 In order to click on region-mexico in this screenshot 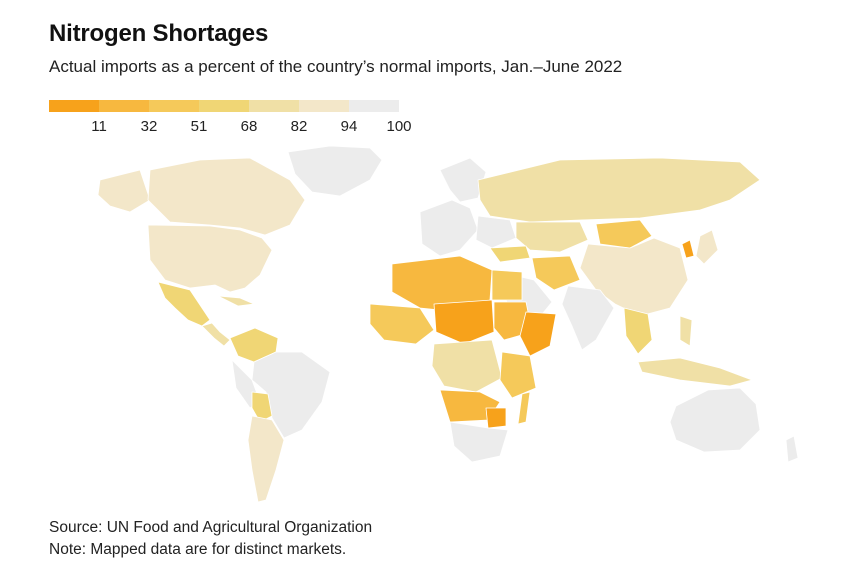, I will do `click(184, 304)`.